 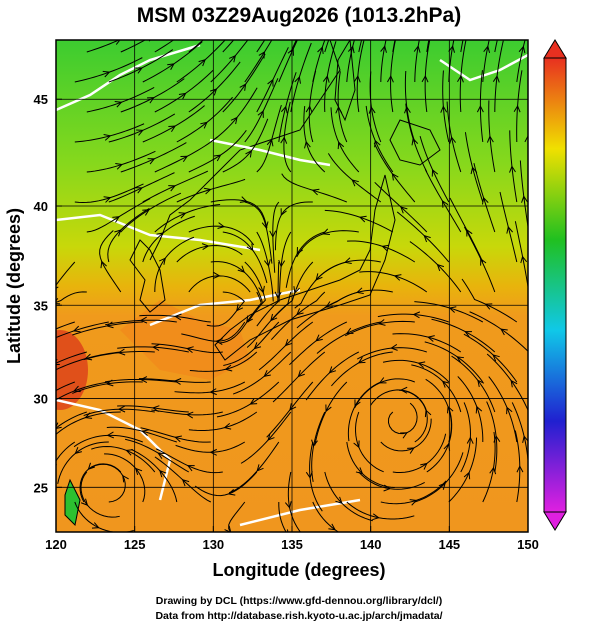 I want to click on x-tick-label: 130, so click(x=213, y=544).